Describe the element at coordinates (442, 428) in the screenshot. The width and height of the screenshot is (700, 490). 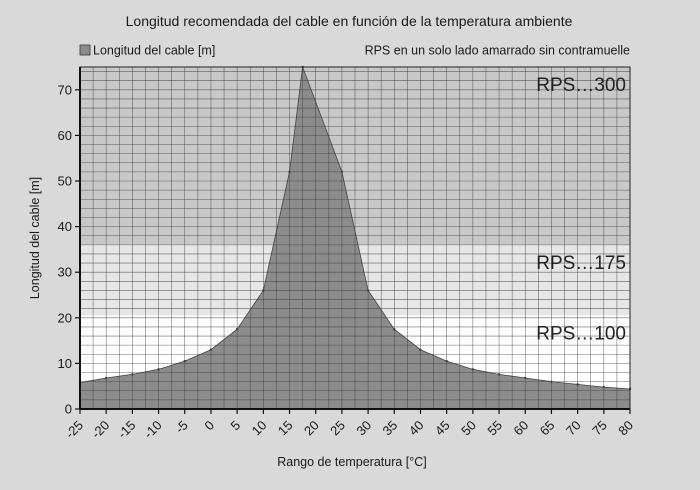
I see `x-tick-label: 45` at that location.